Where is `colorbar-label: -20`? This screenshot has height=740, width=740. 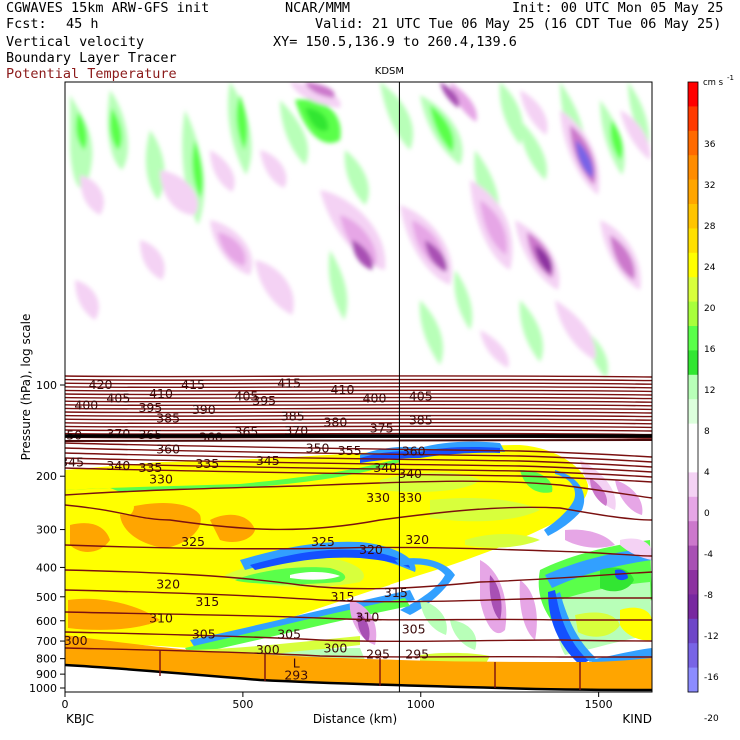 colorbar-label: -20 is located at coordinates (711, 719).